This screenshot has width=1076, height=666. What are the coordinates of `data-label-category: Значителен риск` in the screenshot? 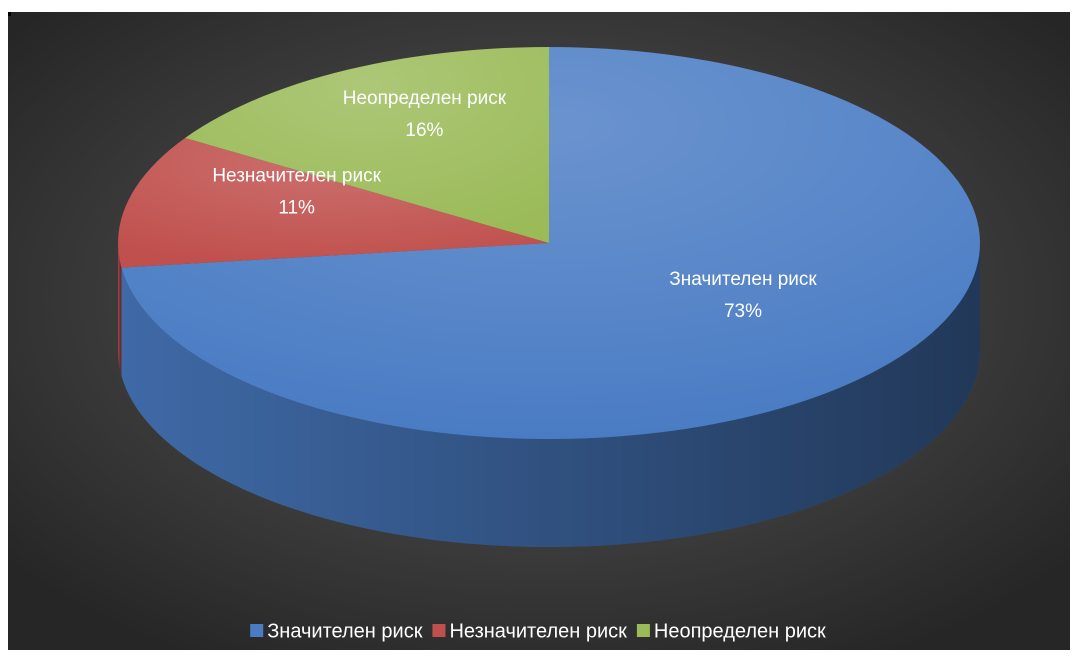 It's located at (743, 279).